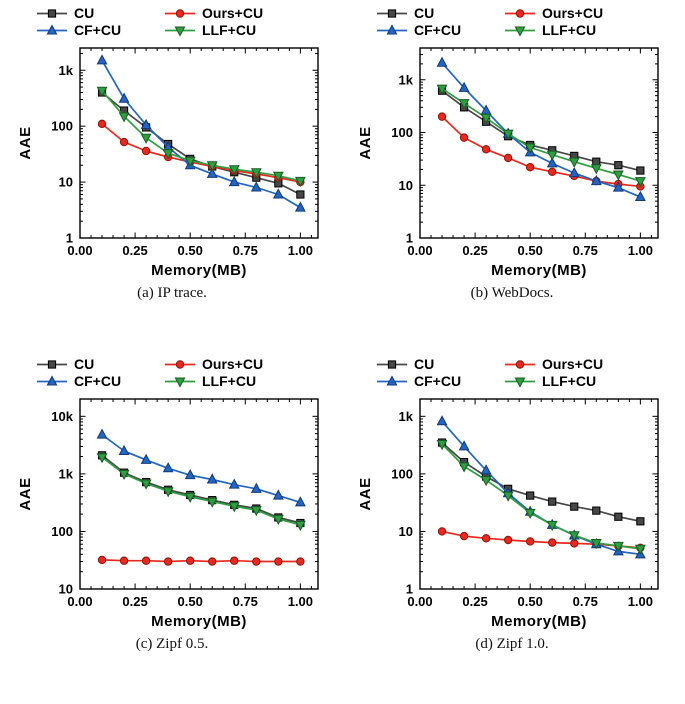 This screenshot has width=685, height=704. I want to click on subplot-d-caption: (d) Zipf 1.0., so click(512, 644).